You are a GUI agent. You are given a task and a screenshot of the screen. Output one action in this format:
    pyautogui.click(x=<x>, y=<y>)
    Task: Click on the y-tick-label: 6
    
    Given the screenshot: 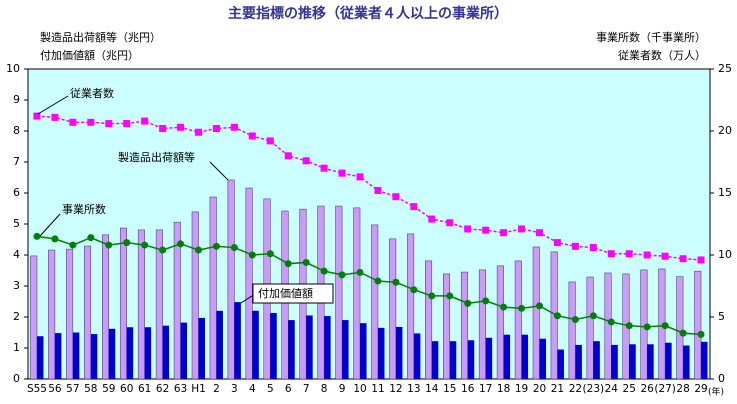 What is the action you would take?
    pyautogui.click(x=16, y=192)
    